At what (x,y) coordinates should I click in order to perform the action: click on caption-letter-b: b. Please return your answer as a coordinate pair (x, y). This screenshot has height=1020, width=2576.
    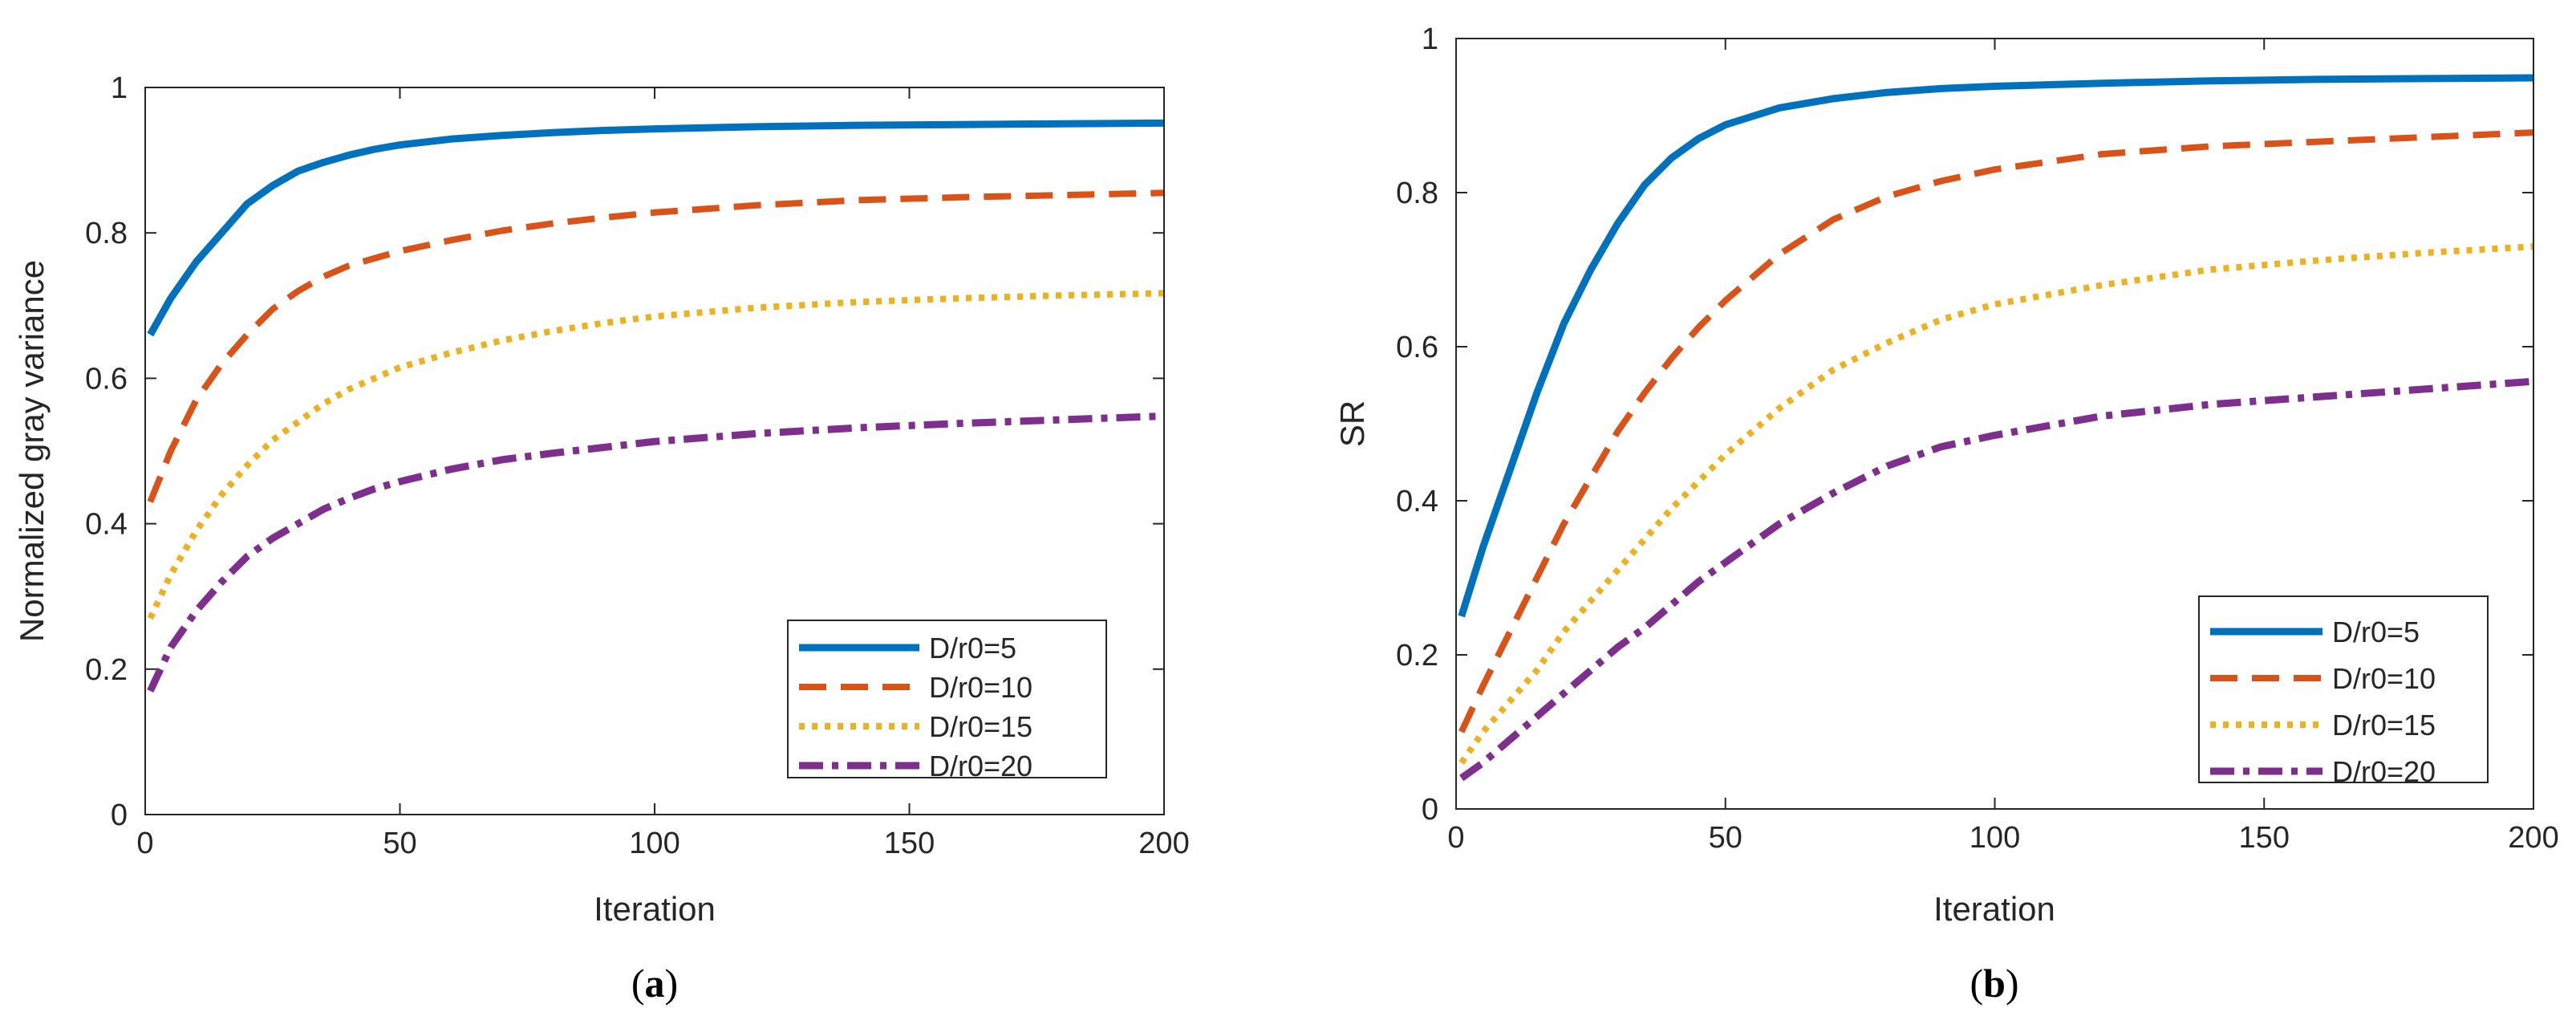
    Looking at the image, I should click on (1994, 983).